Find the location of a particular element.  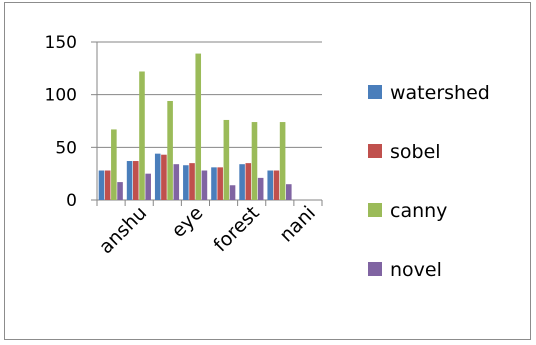

legend-label-novel: novel is located at coordinates (416, 270).